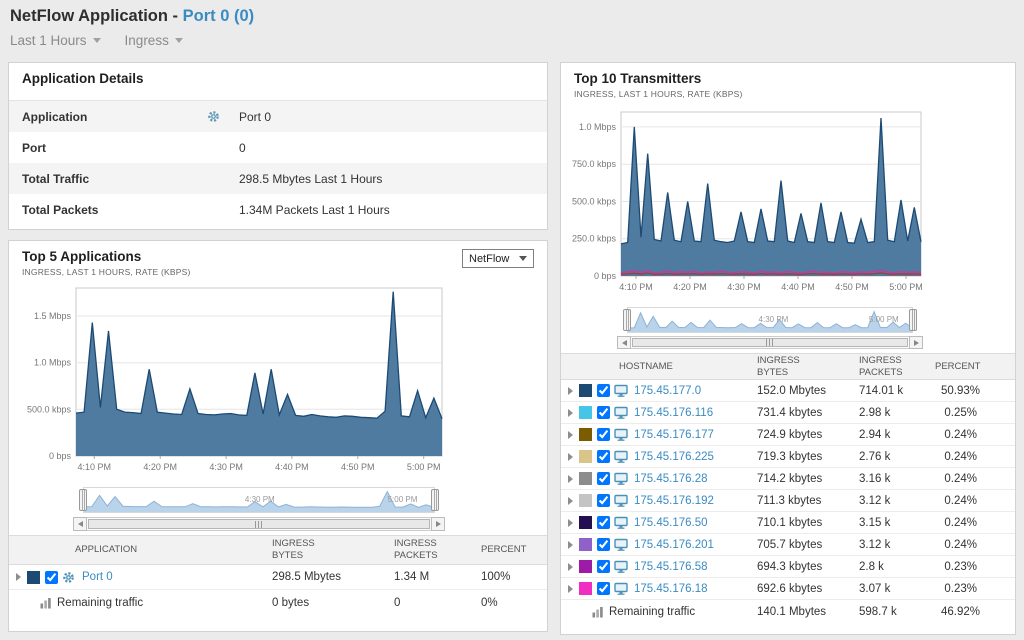 This screenshot has height=640, width=1024. What do you see at coordinates (671, 566) in the screenshot?
I see `hostname-link: 175.45.176.58` at bounding box center [671, 566].